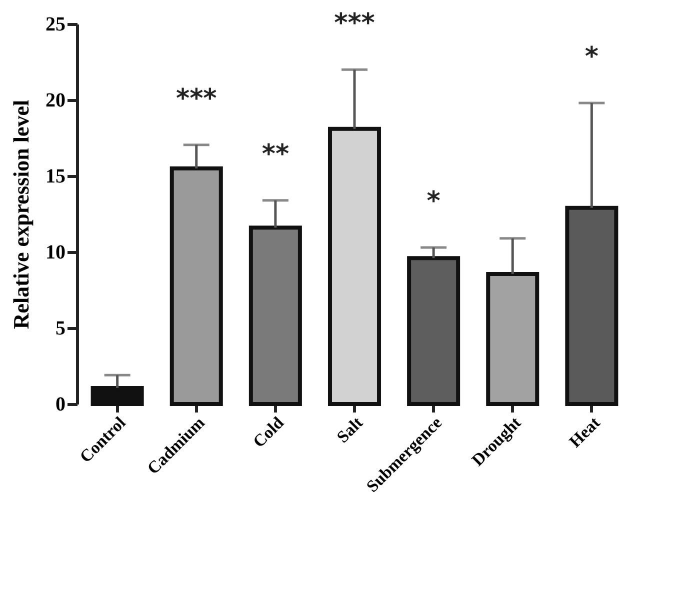 Image resolution: width=682 pixels, height=590 pixels. What do you see at coordinates (56, 177) in the screenshot?
I see `y-tick-label: 15` at bounding box center [56, 177].